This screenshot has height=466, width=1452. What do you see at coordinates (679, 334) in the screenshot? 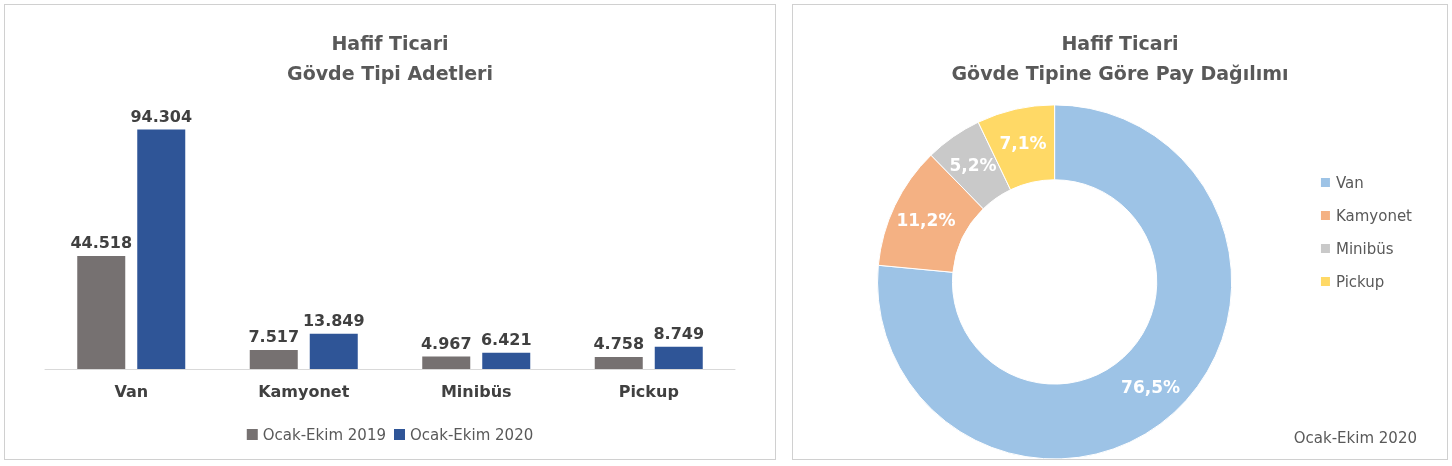
I see `data-label: 8.749` at bounding box center [679, 334].